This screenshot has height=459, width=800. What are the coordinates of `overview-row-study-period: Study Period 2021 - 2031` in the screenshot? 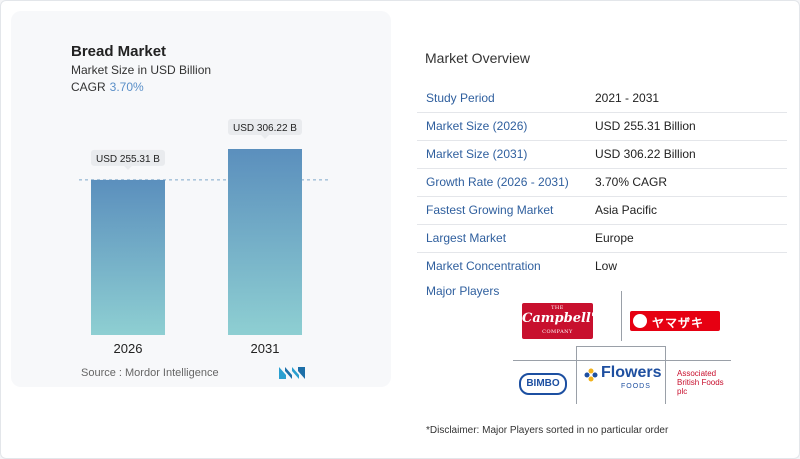 It's located at (602, 99).